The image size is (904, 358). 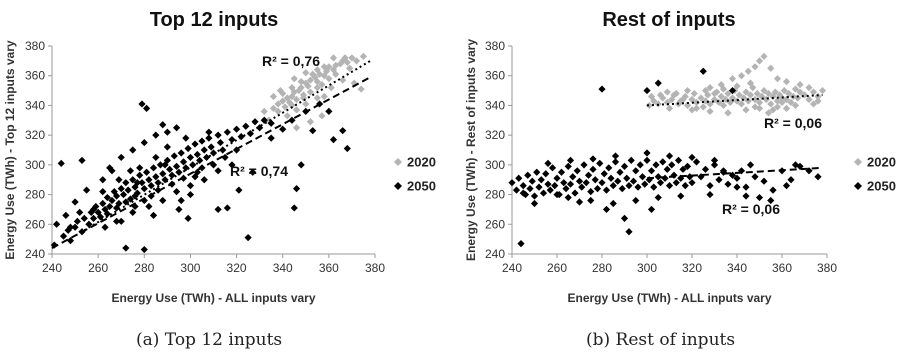 I want to click on x-tick-label: 260, so click(x=557, y=268).